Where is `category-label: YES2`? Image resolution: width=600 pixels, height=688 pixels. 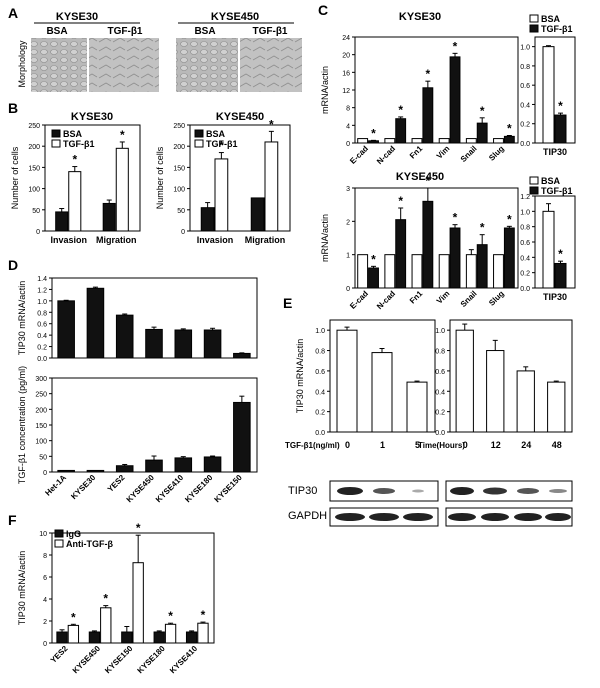
category-label: YES2 is located at coordinates (116, 483).